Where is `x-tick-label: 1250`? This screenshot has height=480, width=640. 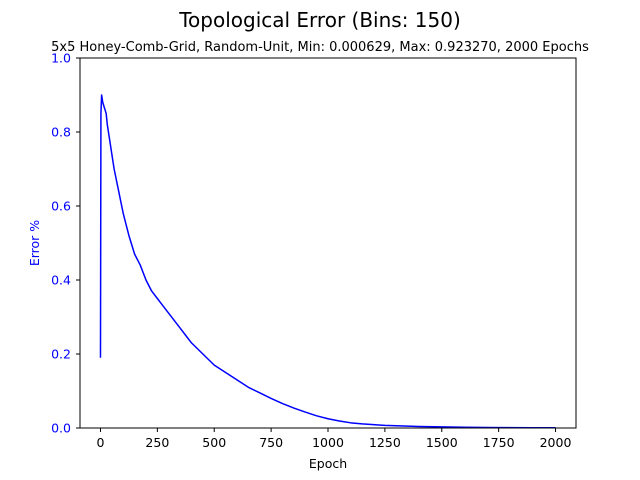 x-tick-label: 1250 is located at coordinates (385, 442).